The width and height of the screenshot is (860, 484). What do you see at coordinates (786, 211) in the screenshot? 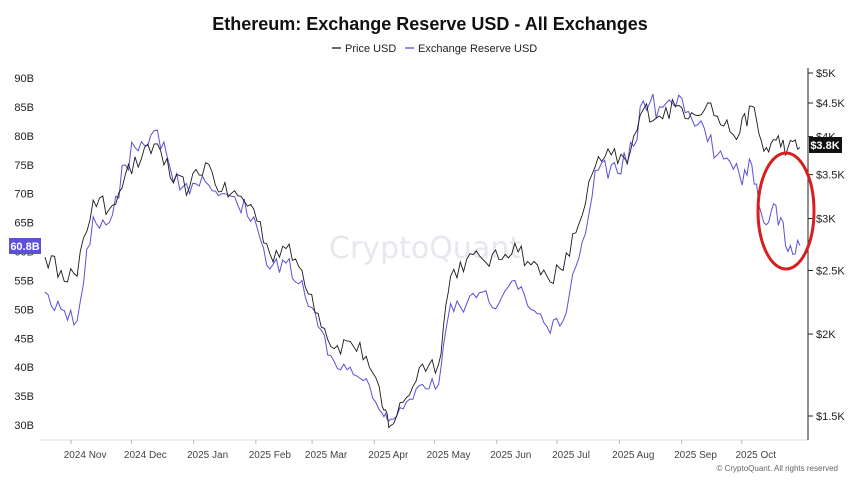
I see `highlight-ellipse` at bounding box center [786, 211].